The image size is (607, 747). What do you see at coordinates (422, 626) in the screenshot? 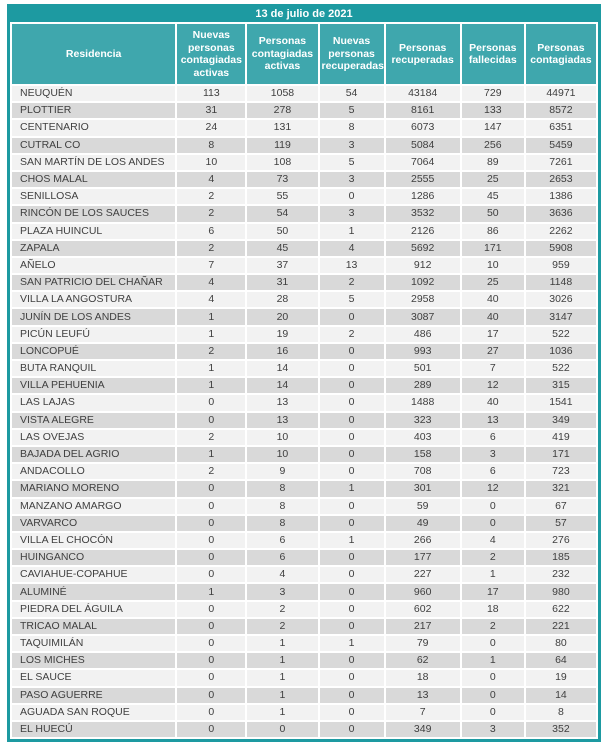
I see `value-cell: 217` at bounding box center [422, 626].